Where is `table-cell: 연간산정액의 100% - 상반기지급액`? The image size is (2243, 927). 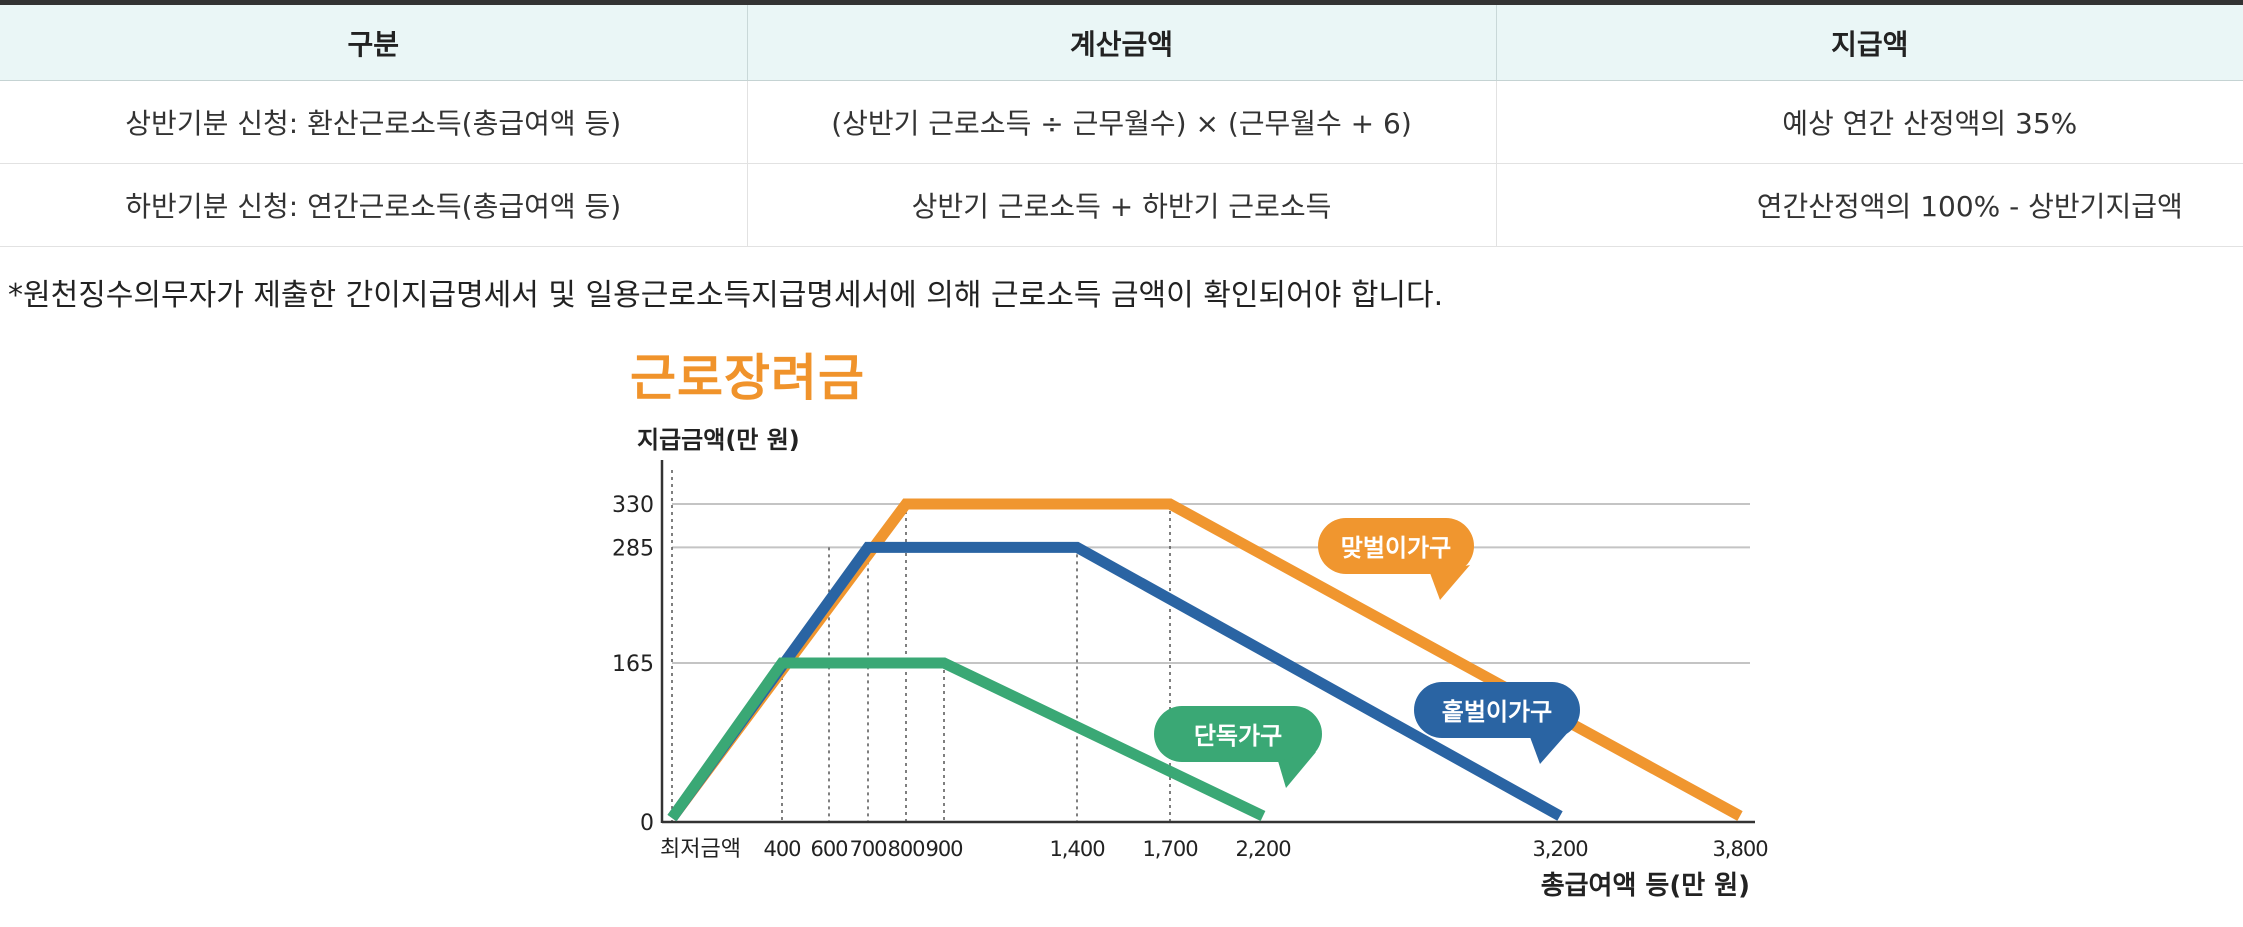 table-cell: 연간산정액의 100% - 상반기지급액 is located at coordinates (1869, 205).